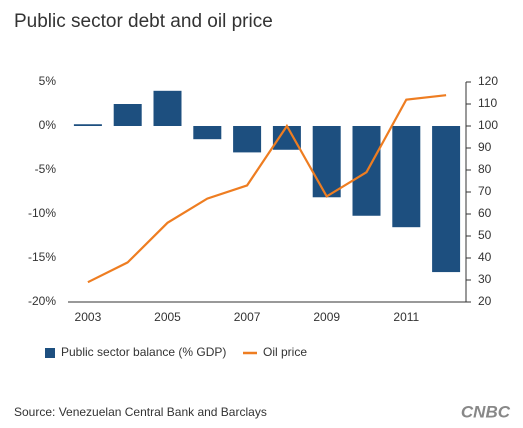 Image resolution: width=523 pixels, height=428 pixels. Describe the element at coordinates (485, 235) in the screenshot. I see `y2-tick-label: 50` at that location.